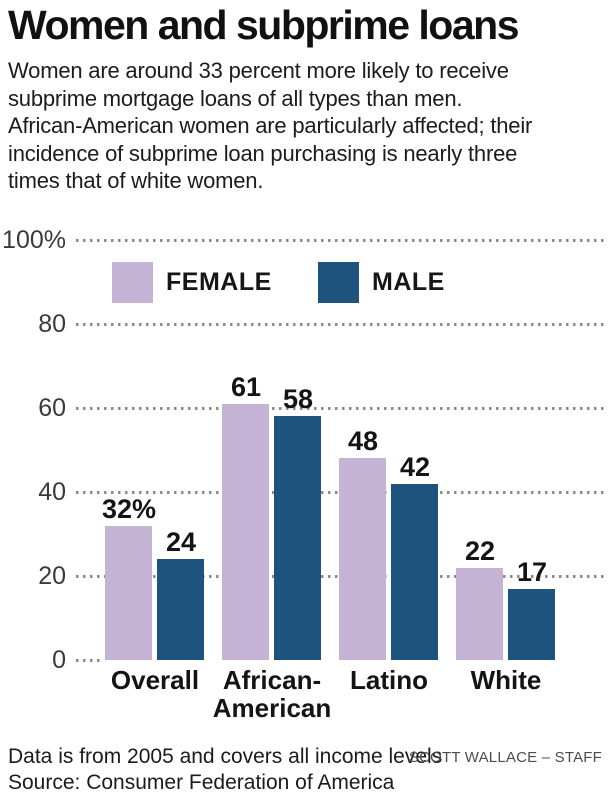 This screenshot has width=611, height=800. Describe the element at coordinates (246, 387) in the screenshot. I see `value-label-female-african-american: 61` at that location.